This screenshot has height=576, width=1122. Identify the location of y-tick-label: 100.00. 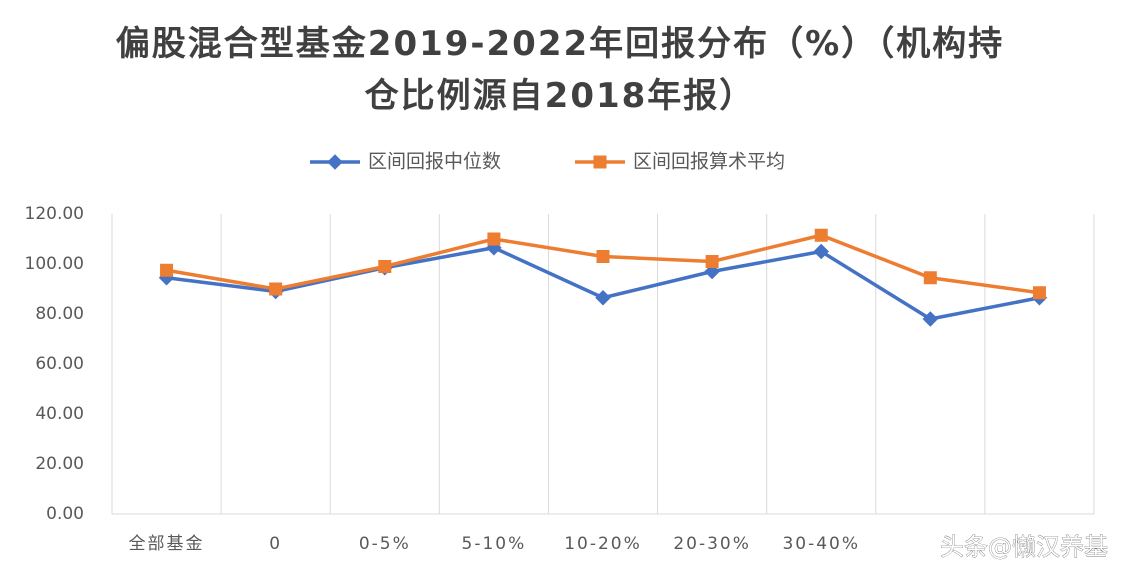
(54, 264).